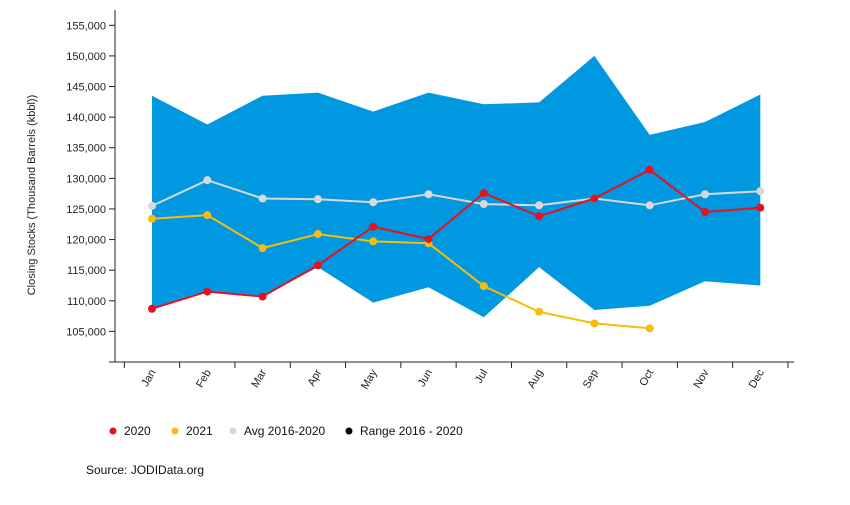  I want to click on data-point-2020-may, so click(373, 226).